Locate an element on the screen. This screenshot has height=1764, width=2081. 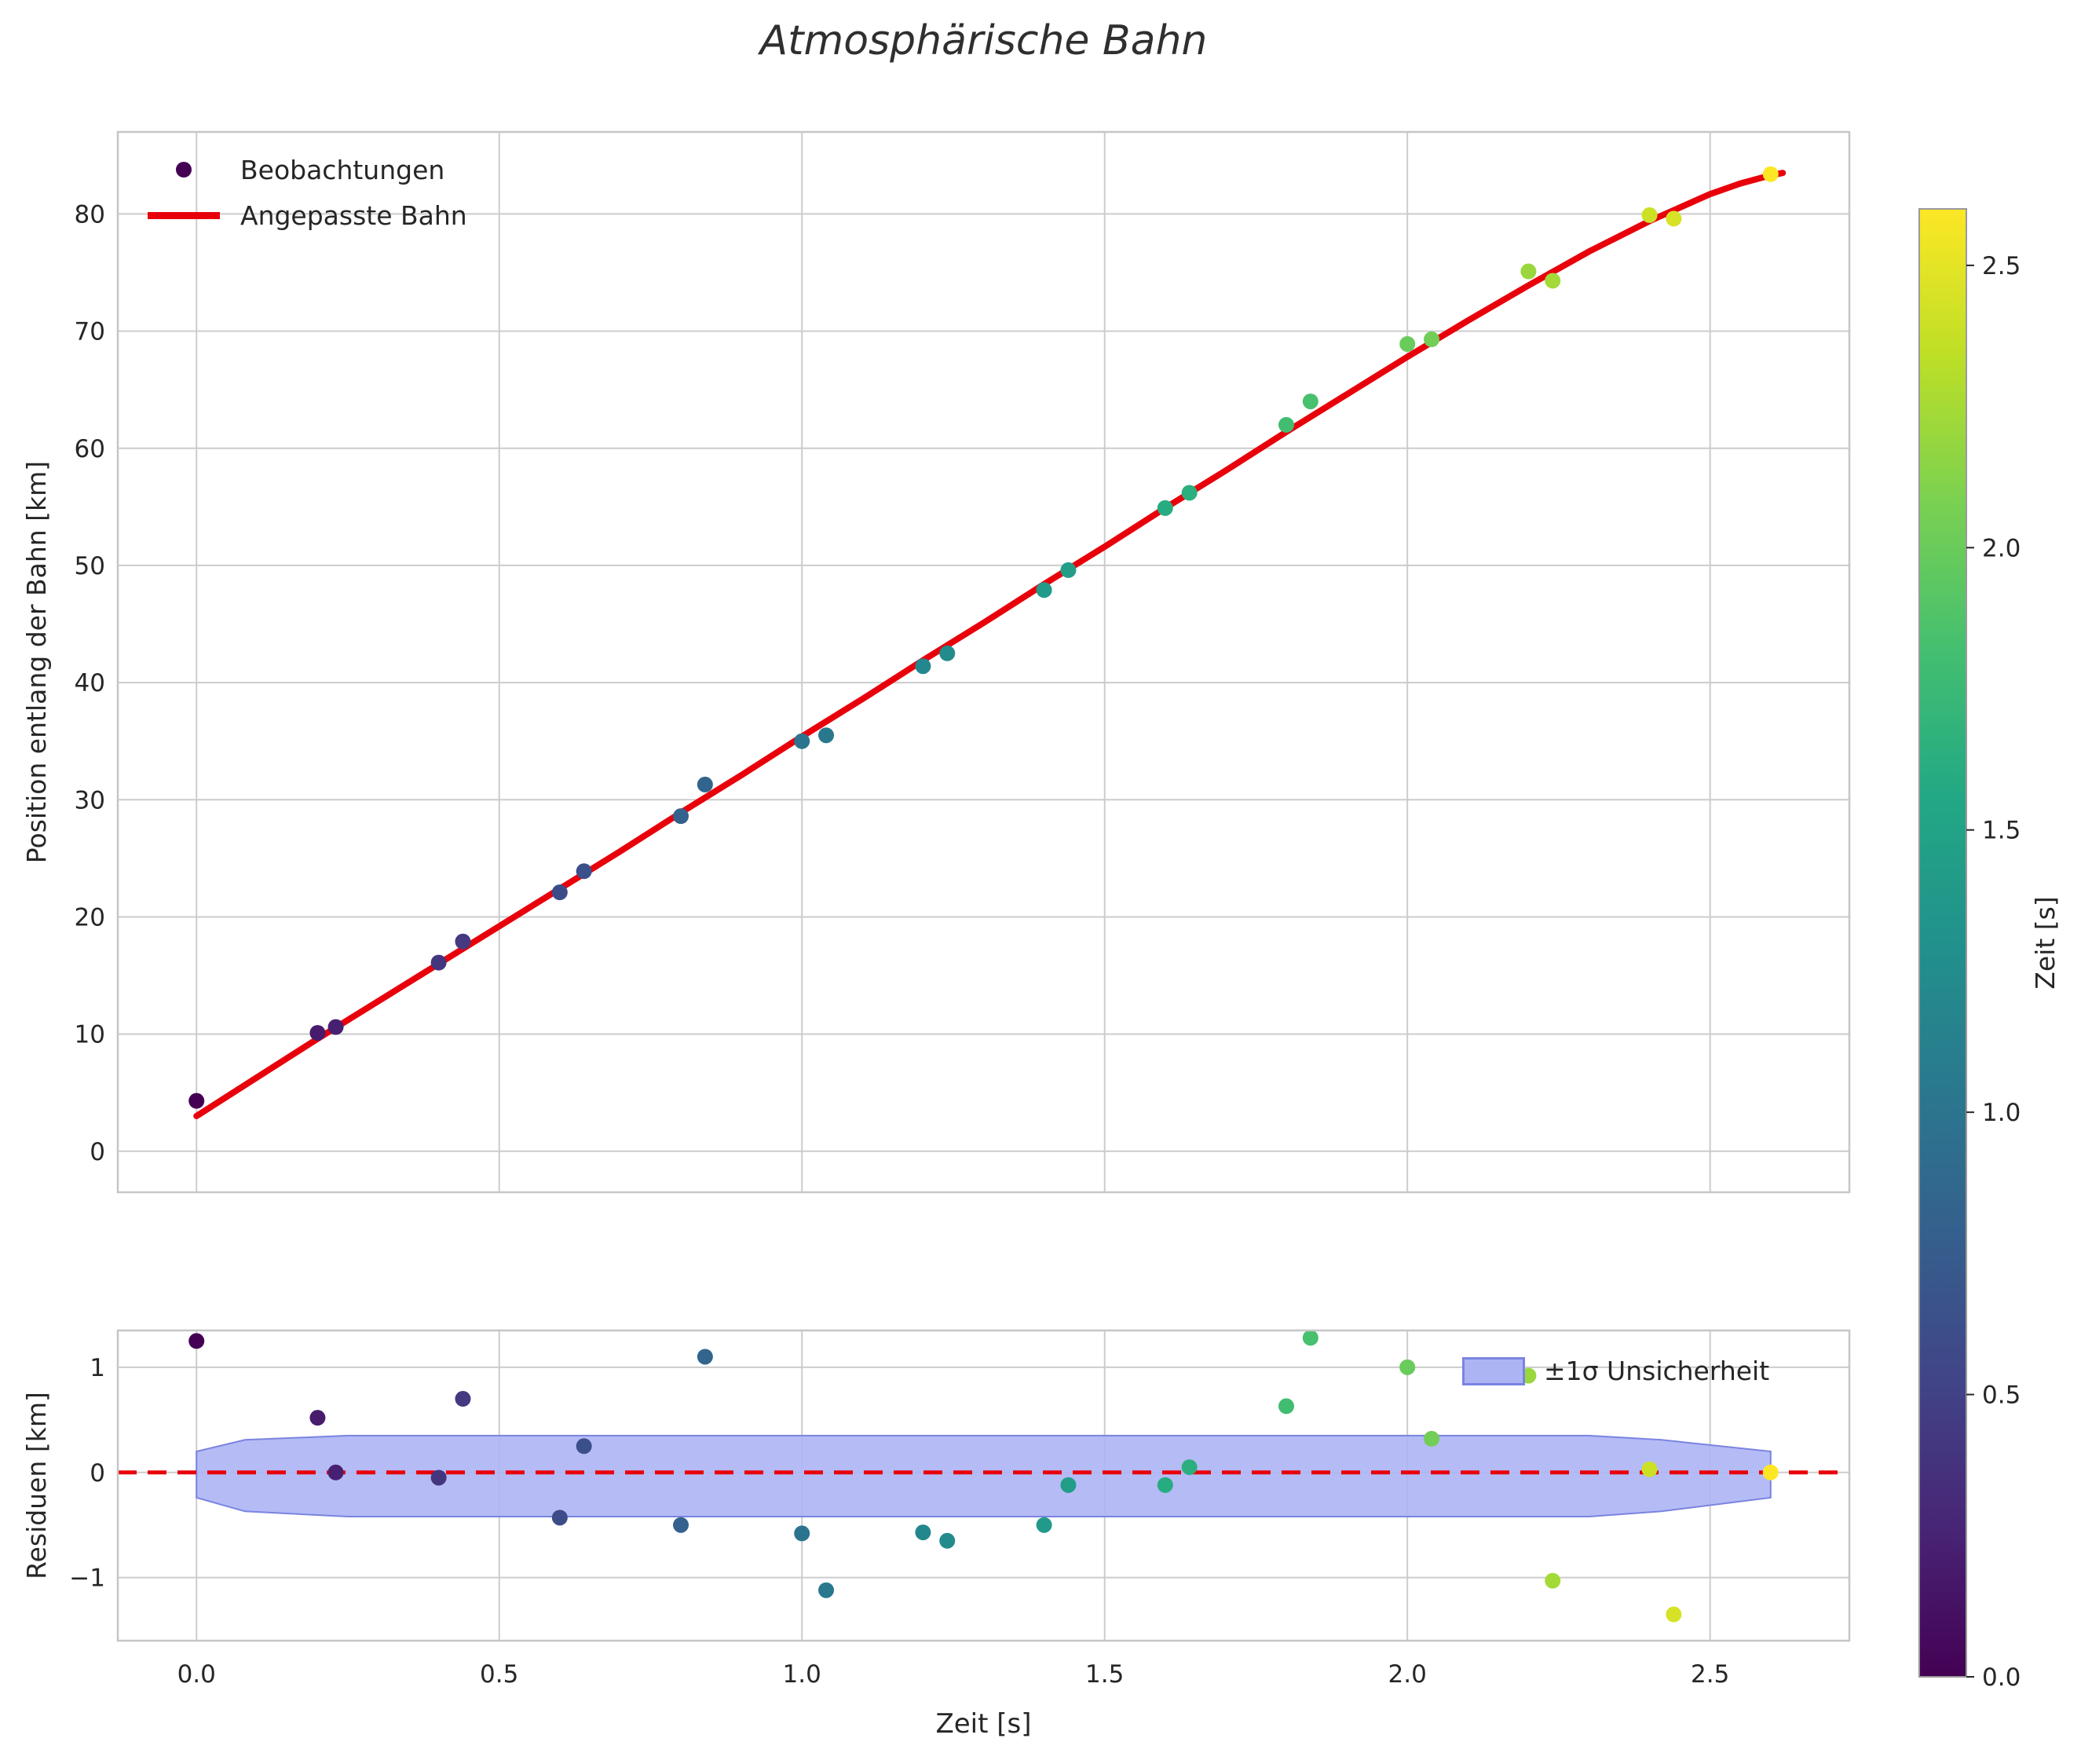
legend-dot-marker is located at coordinates (184, 170).